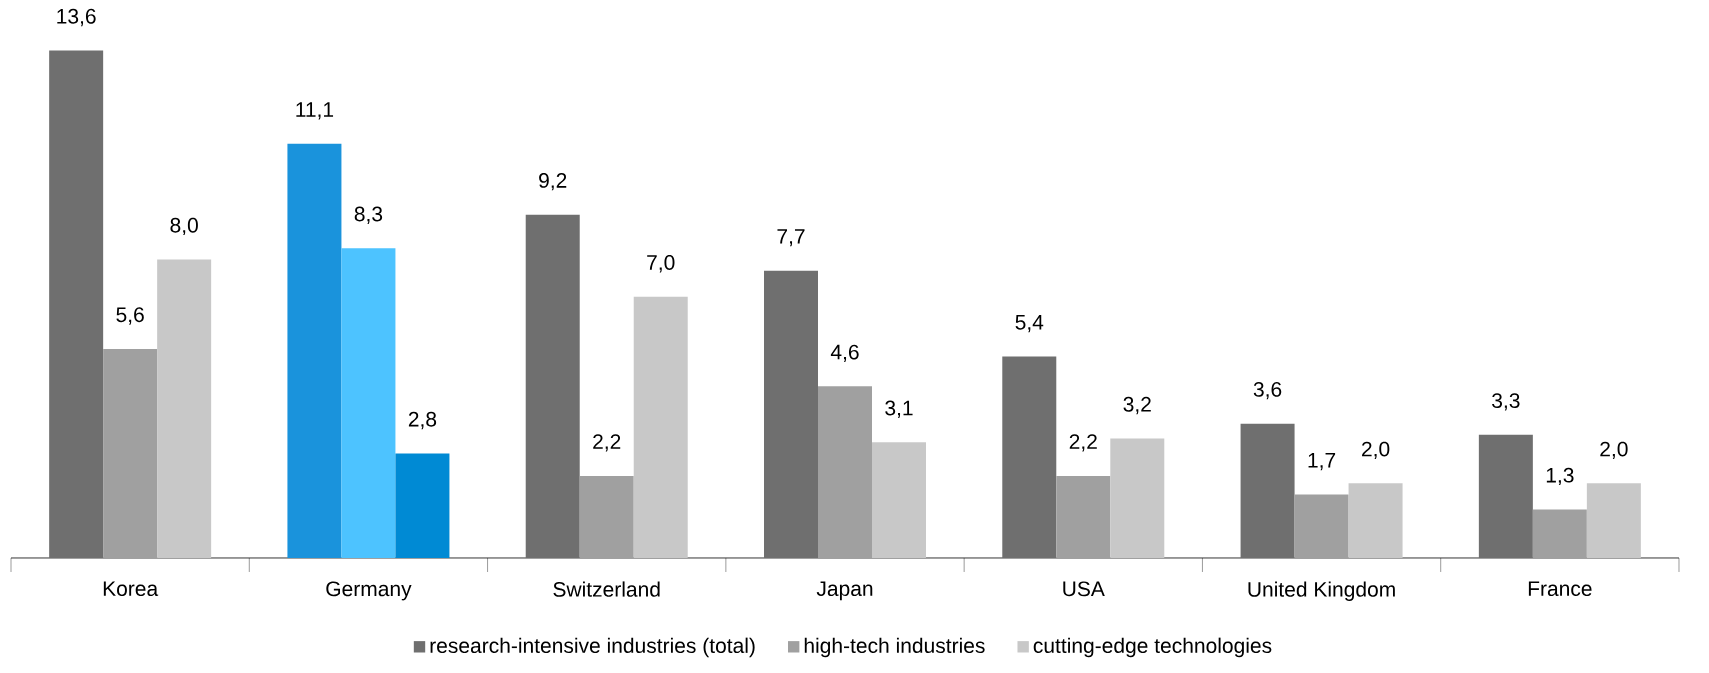 This screenshot has height=673, width=1709. What do you see at coordinates (894, 647) in the screenshot?
I see `legend-label: high-tech industries` at bounding box center [894, 647].